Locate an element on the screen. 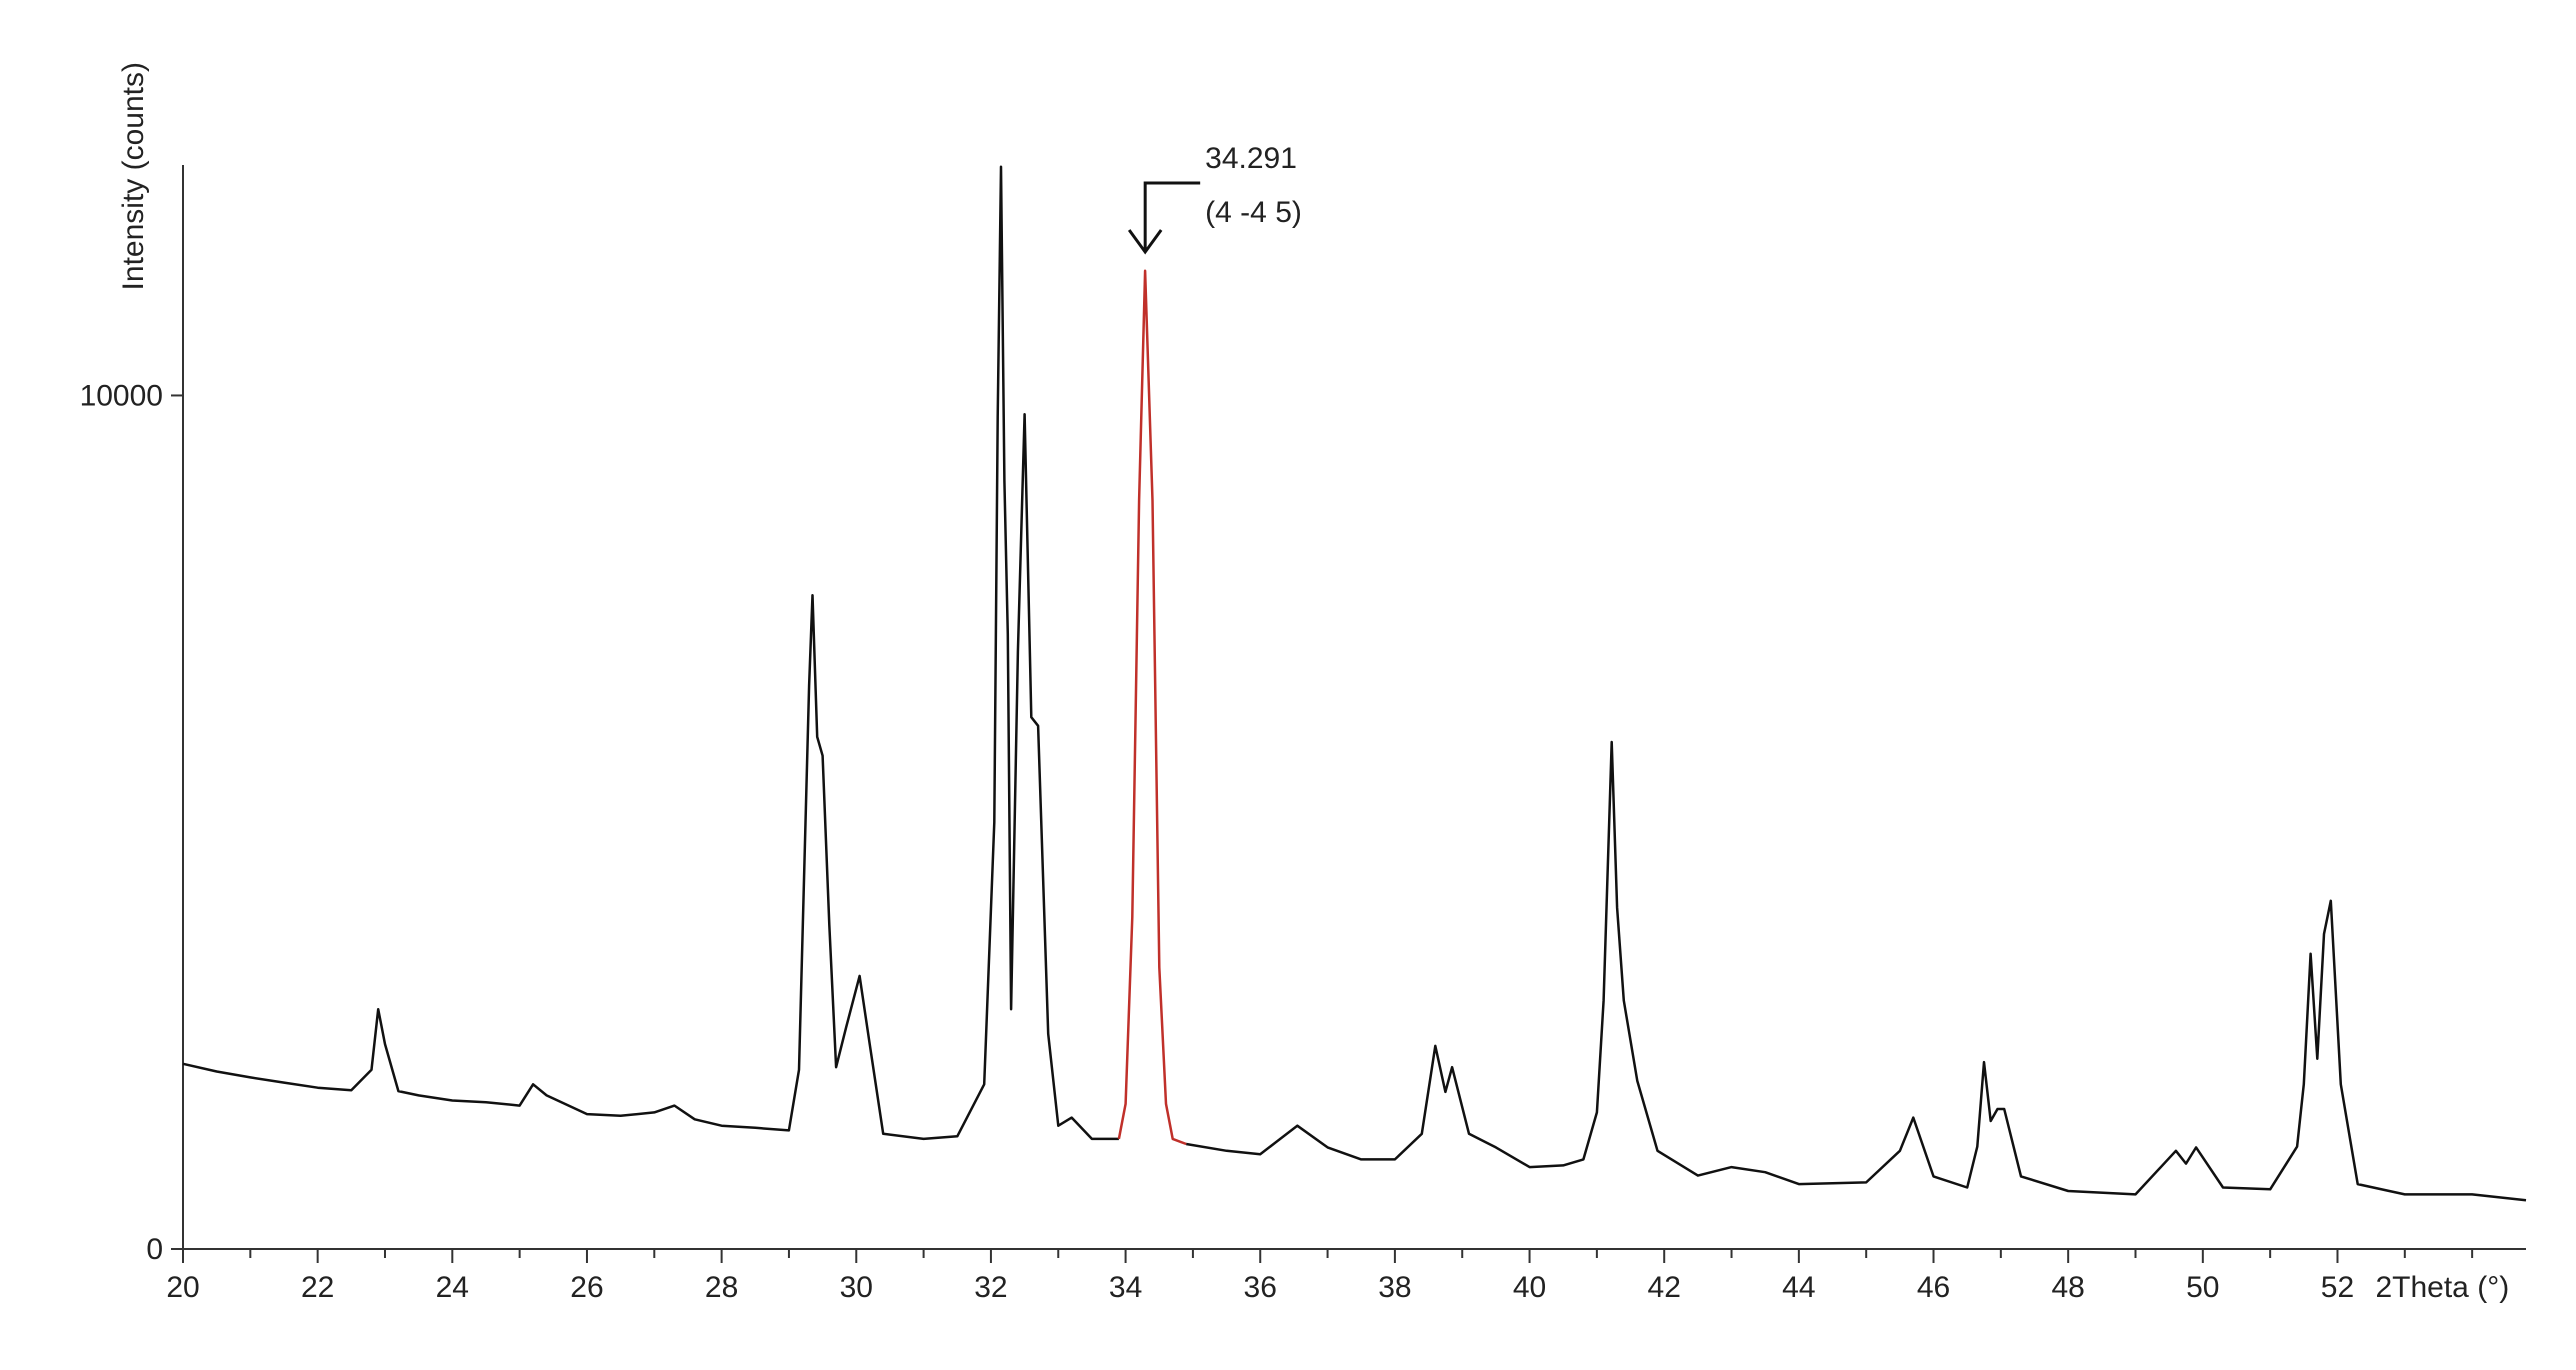  x-tick-label: 44 is located at coordinates (1798, 1287).